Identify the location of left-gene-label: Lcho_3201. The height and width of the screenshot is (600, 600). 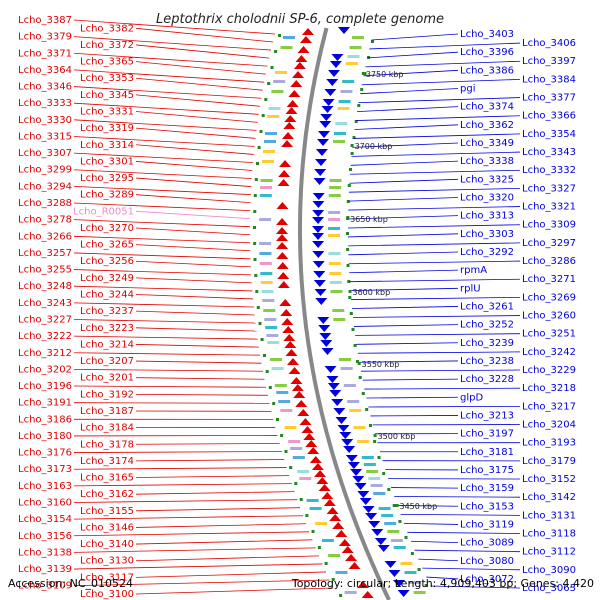
(107, 378).